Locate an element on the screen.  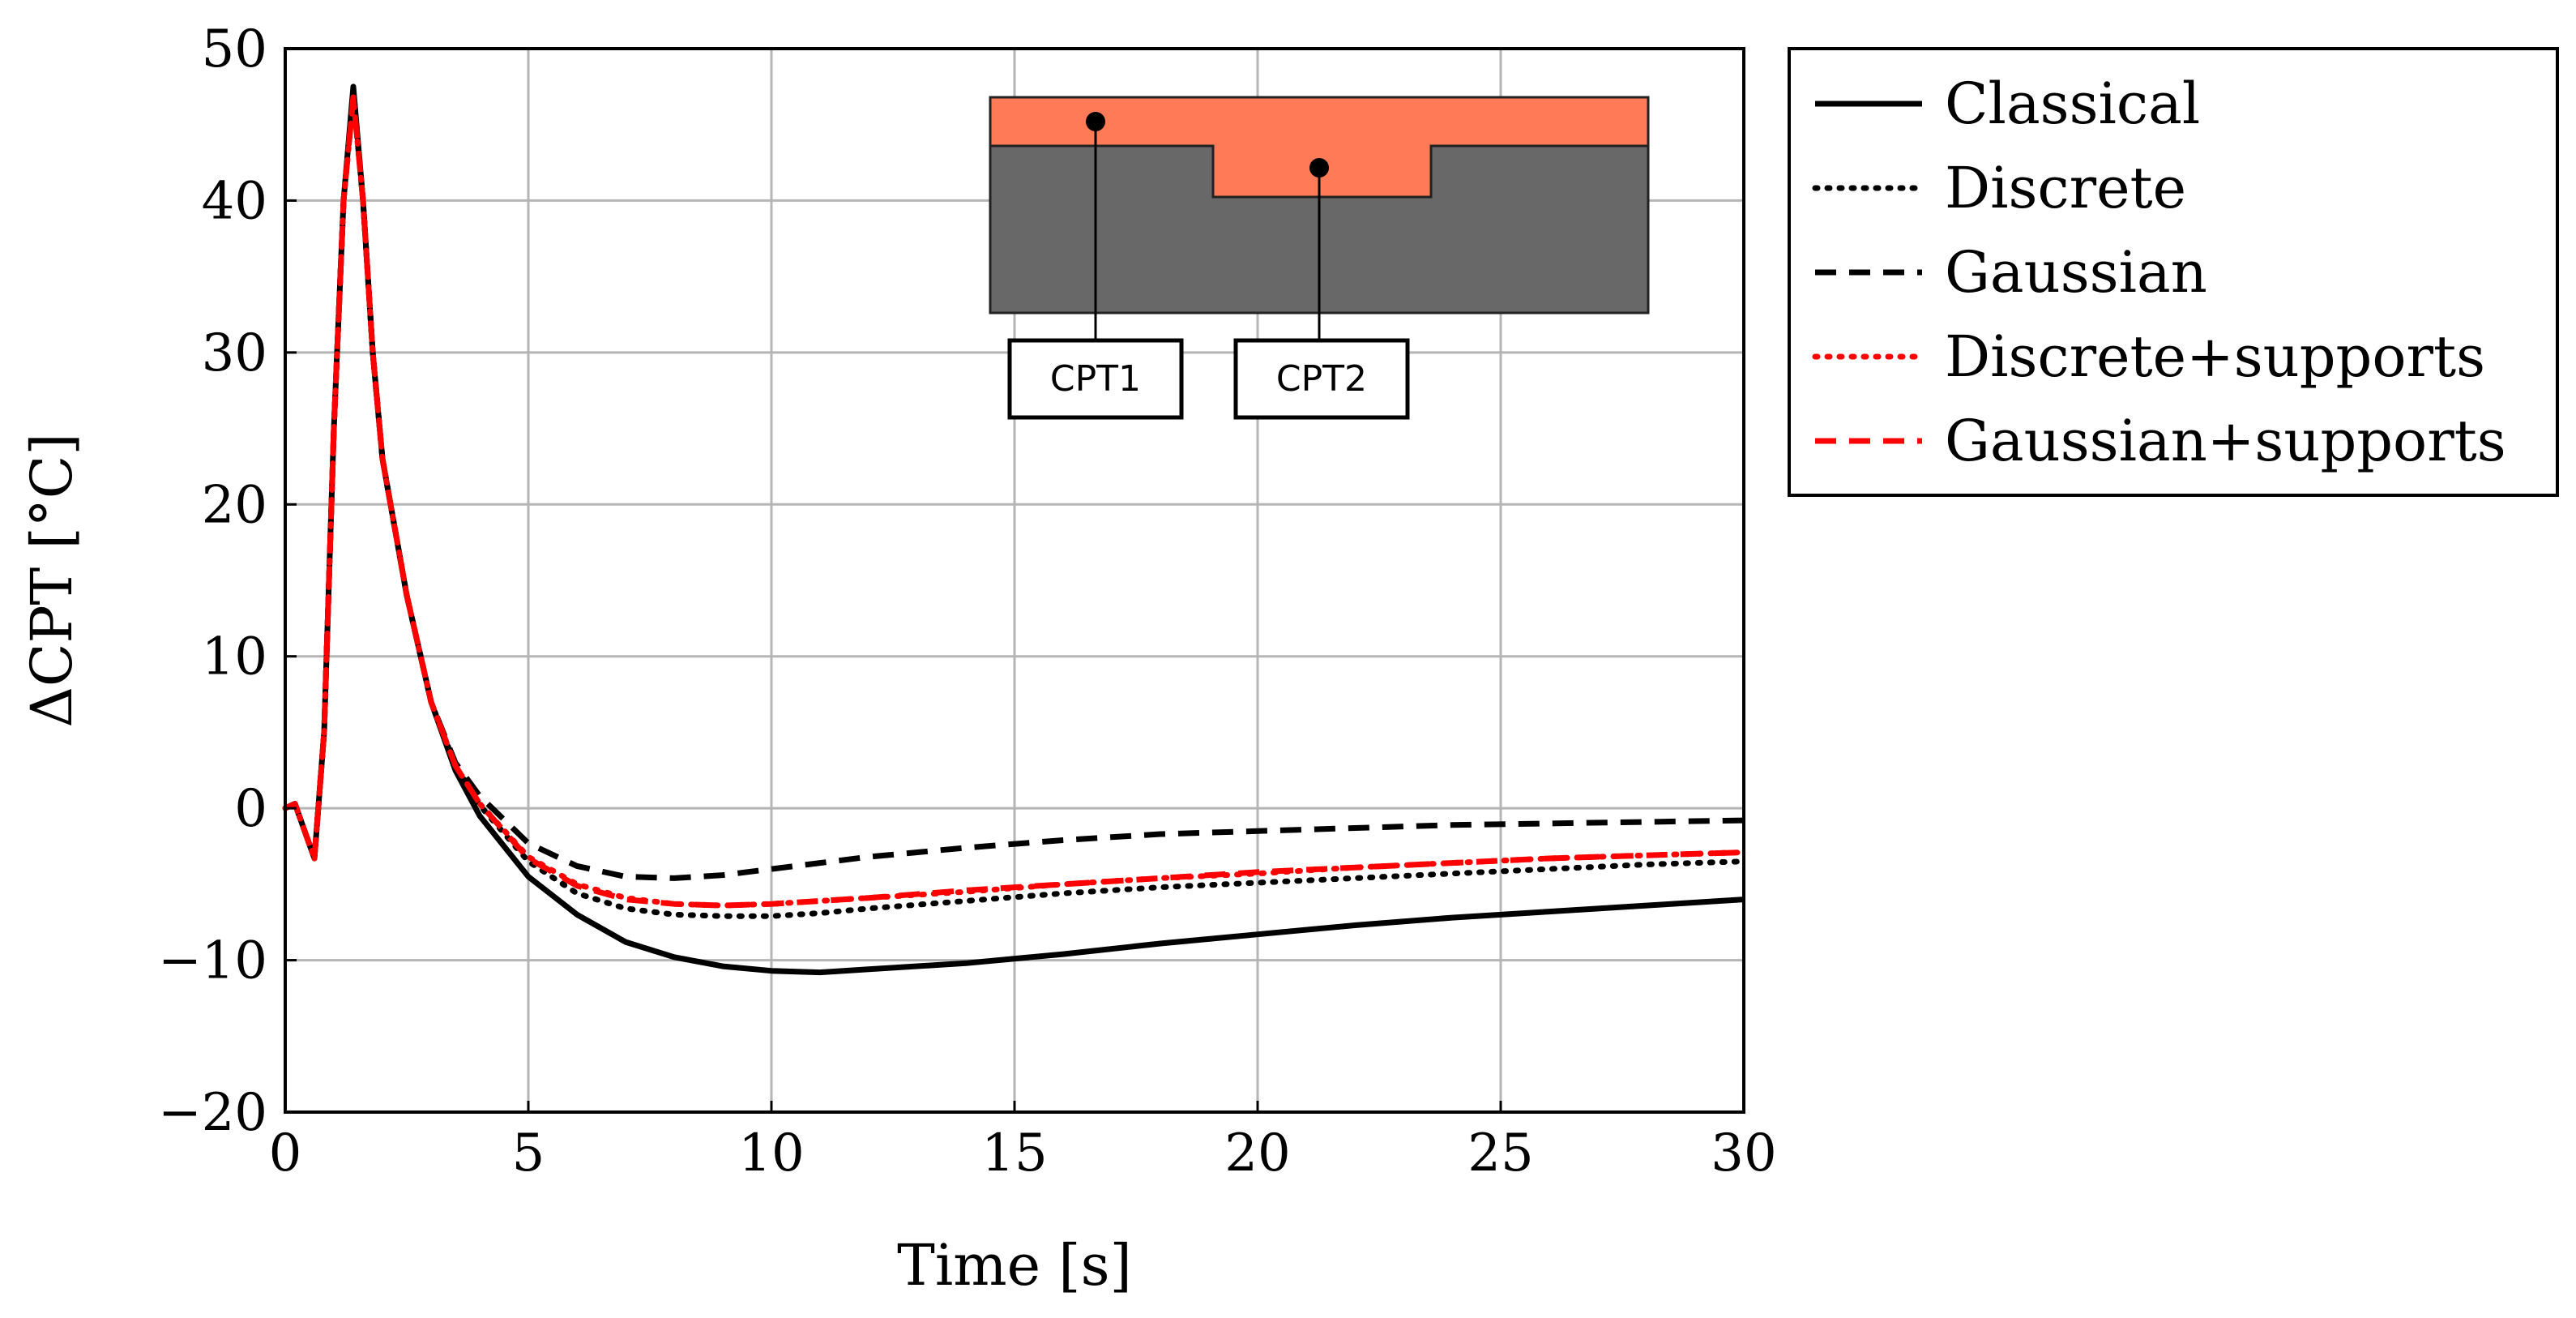
y-tick-label-3: 10 is located at coordinates (234, 657).